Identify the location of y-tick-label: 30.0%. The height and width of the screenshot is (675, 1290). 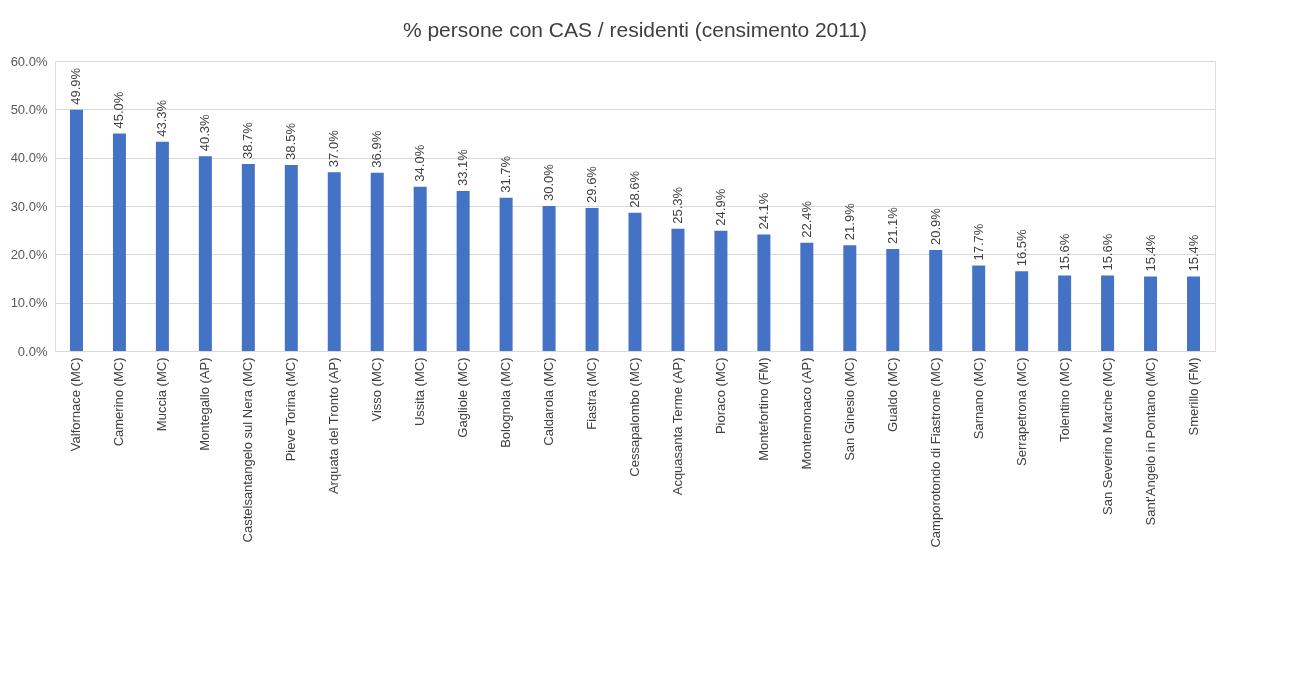
(29, 206).